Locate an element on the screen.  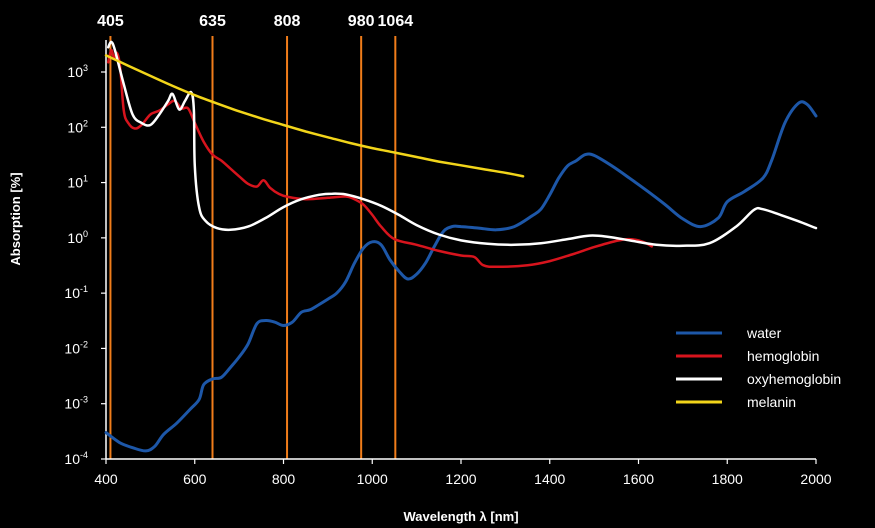
legend-label-melanin: melanin is located at coordinates (771, 402).